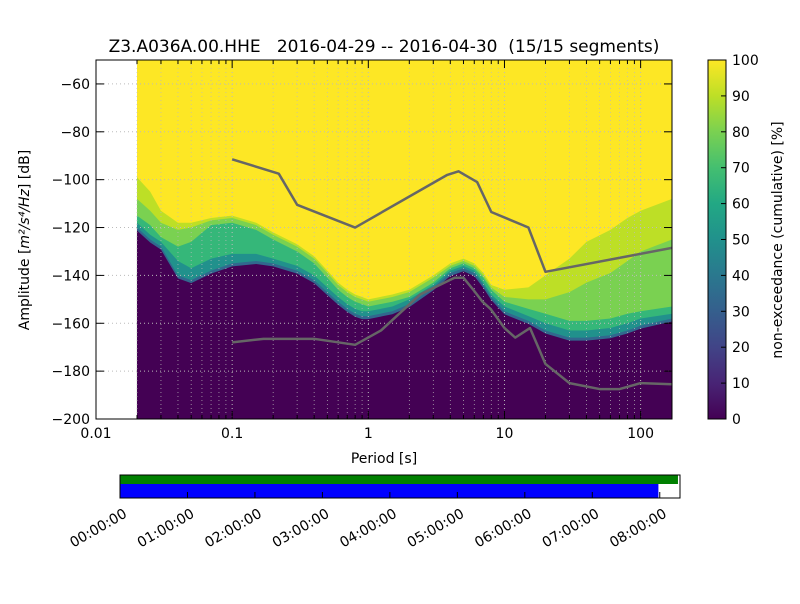  What do you see at coordinates (736, 420) in the screenshot?
I see `colorbar-tick-label: 0` at bounding box center [736, 420].